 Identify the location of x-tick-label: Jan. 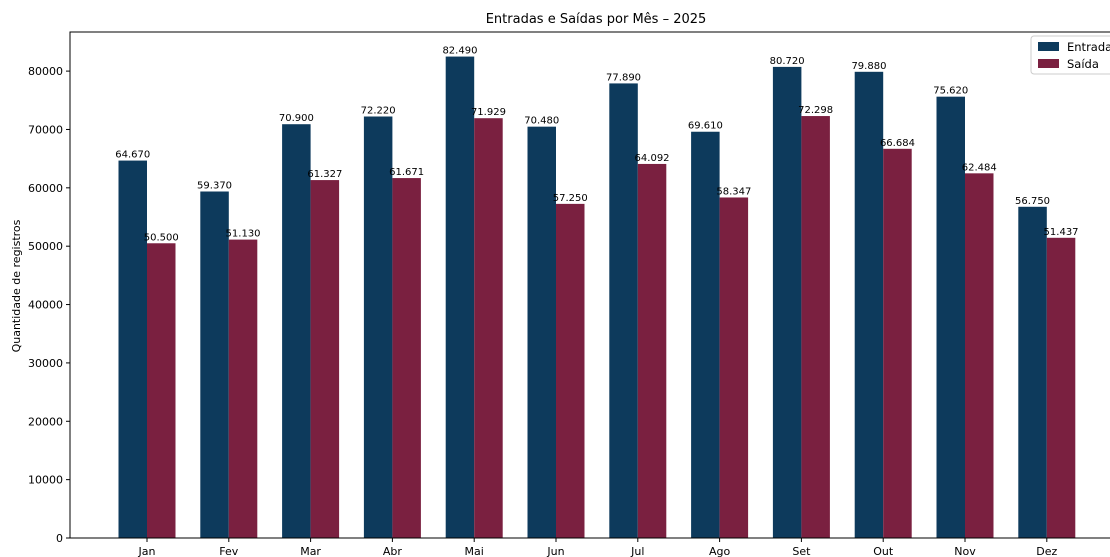
(147, 551).